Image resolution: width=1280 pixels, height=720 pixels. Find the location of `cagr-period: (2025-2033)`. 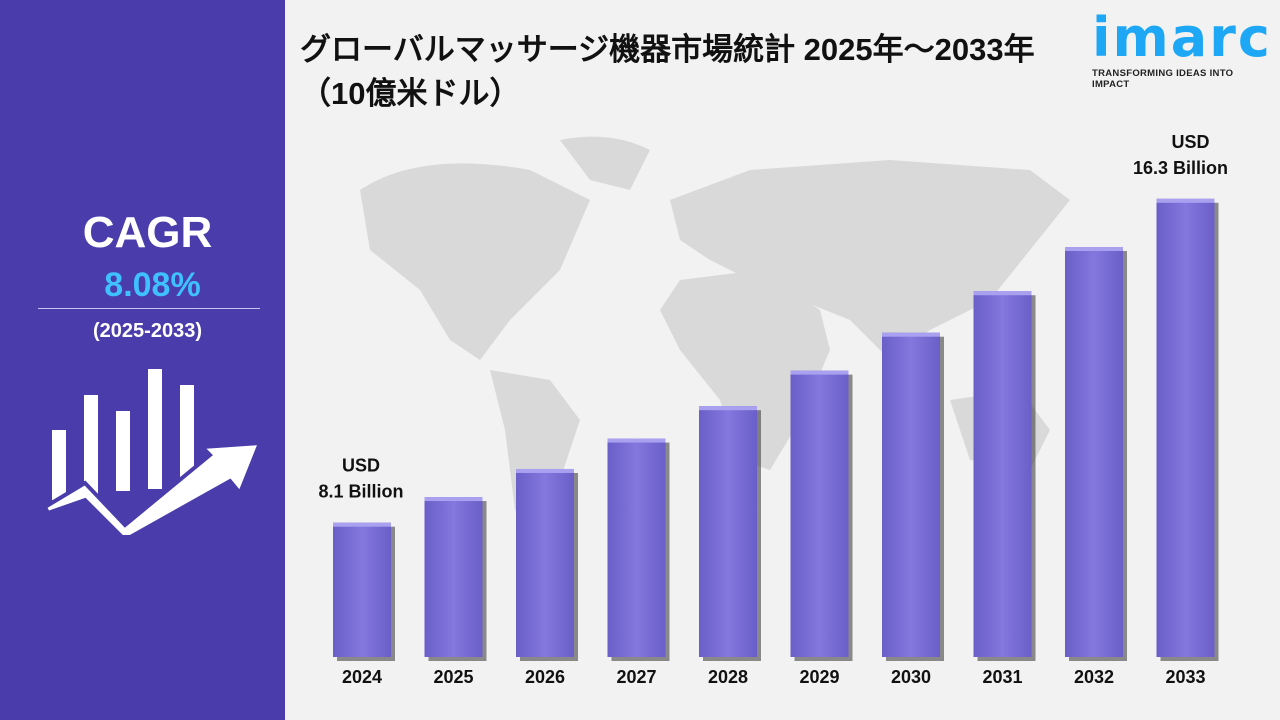

cagr-period: (2025-2033) is located at coordinates (147, 331).